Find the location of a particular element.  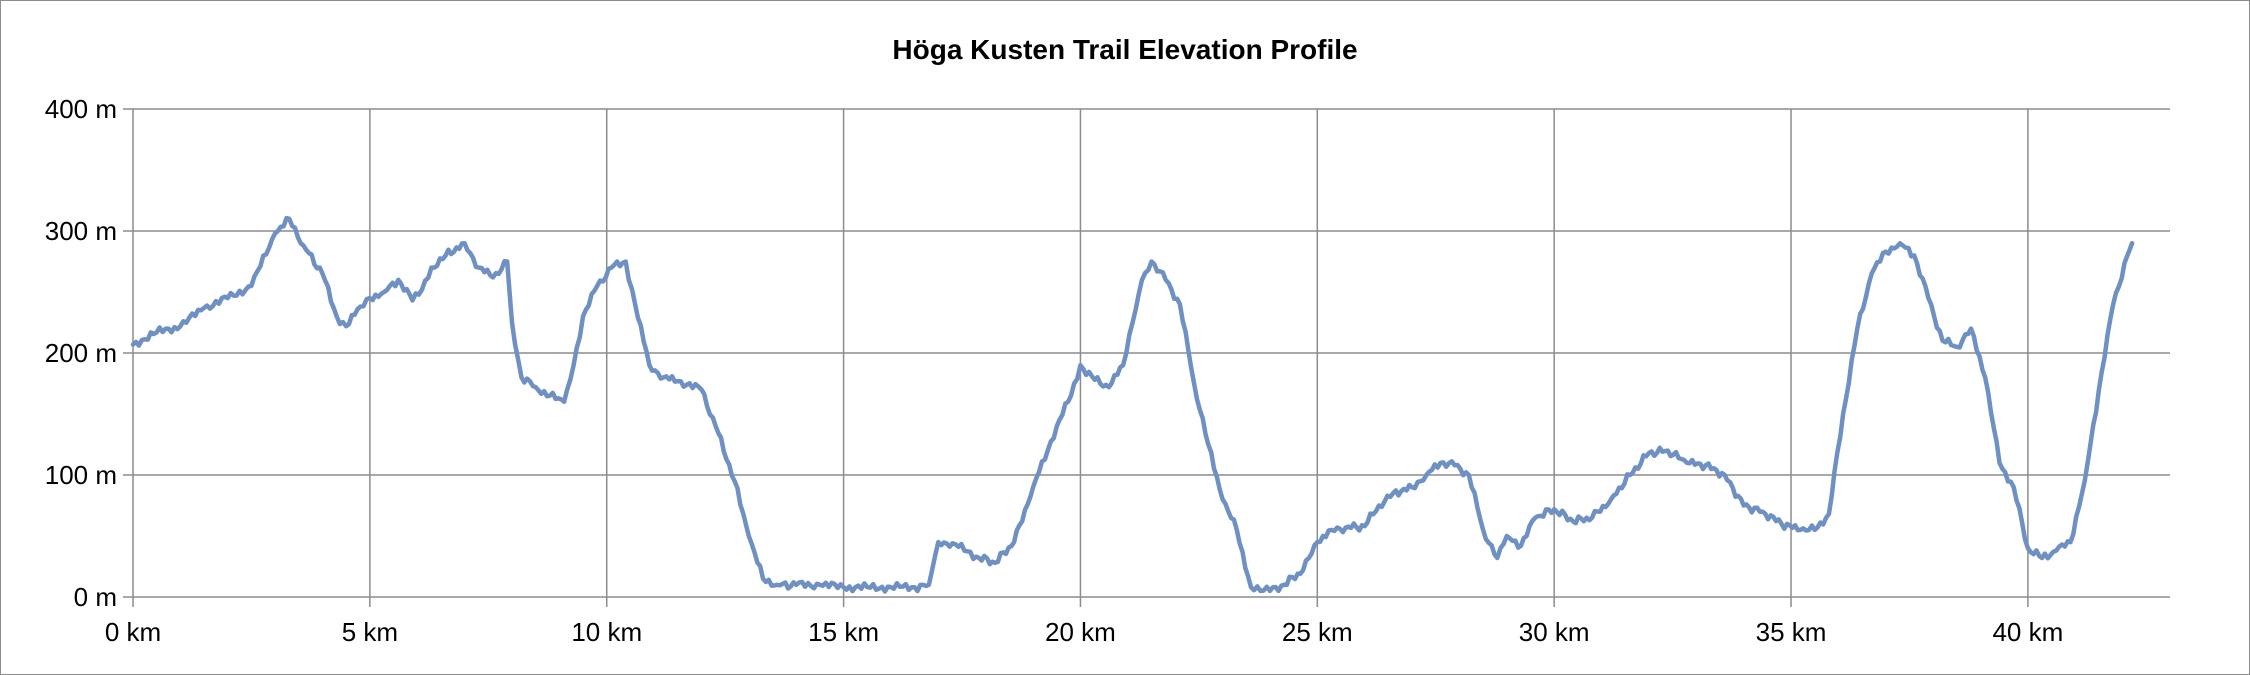

x-tick-label: 0 km is located at coordinates (133, 632).